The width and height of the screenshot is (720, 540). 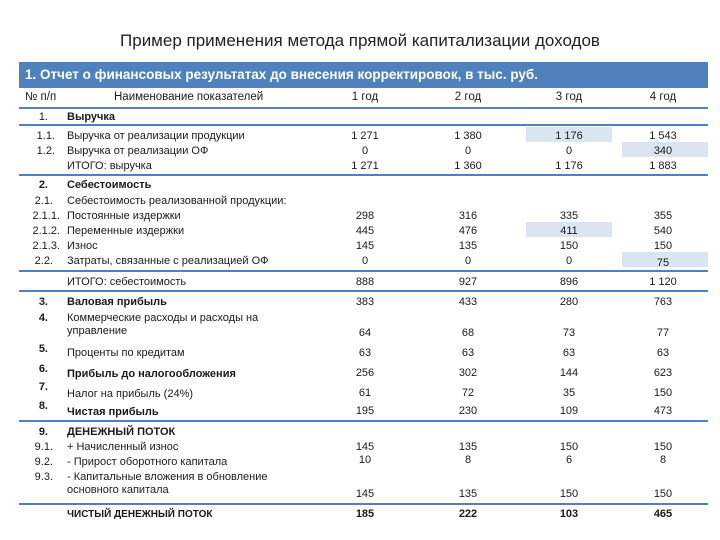 I want to click on row-value: 77, so click(x=663, y=333).